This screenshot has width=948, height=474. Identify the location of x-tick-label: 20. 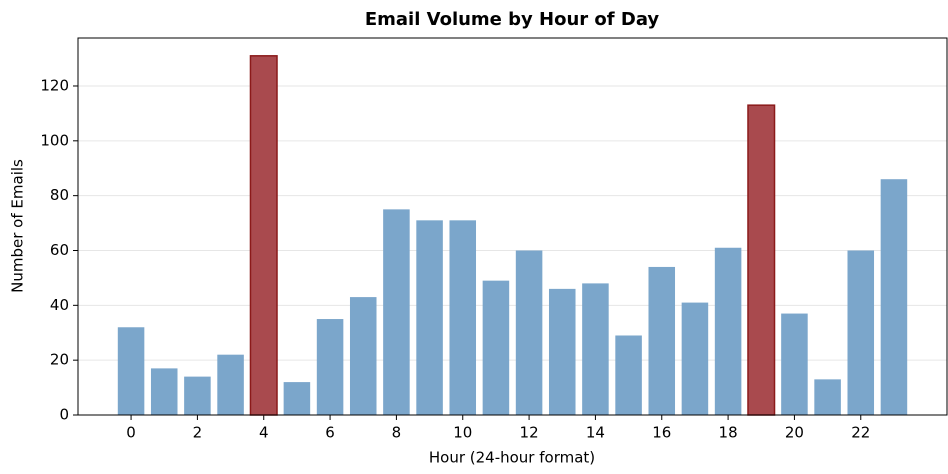
(794, 433).